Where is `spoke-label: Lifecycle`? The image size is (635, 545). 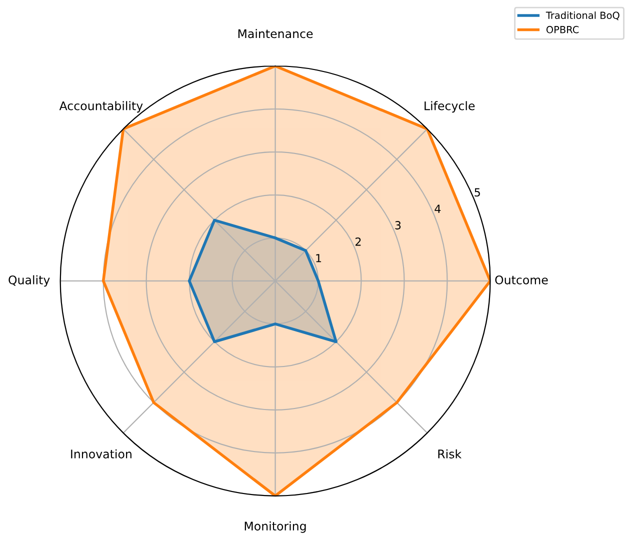
spoke-label: Lifecycle is located at coordinates (449, 107).